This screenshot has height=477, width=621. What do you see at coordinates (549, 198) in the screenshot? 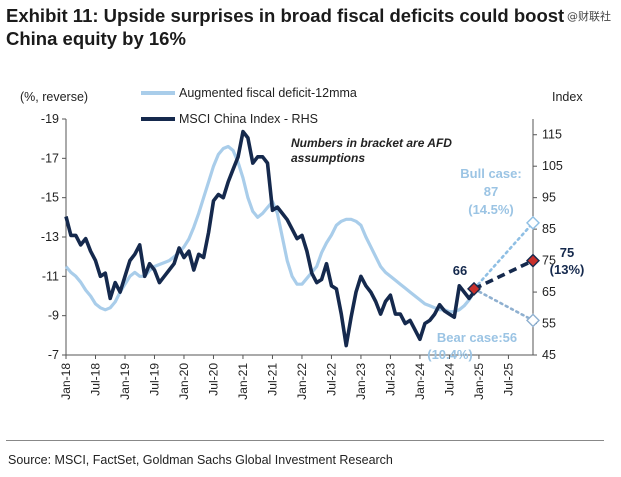
I see `right-tick-label: 95` at bounding box center [549, 198].